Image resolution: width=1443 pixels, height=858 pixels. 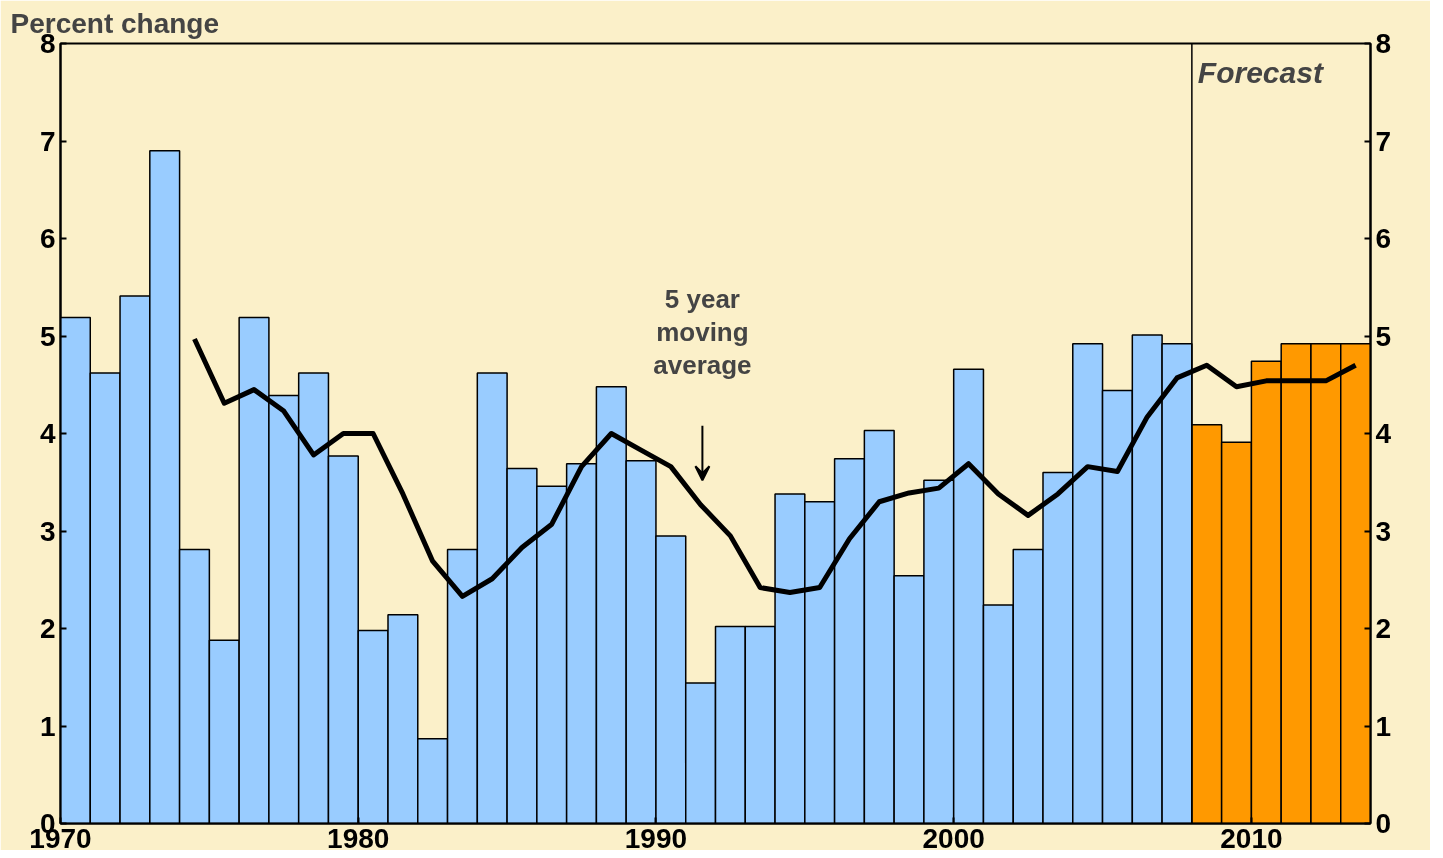 I want to click on y-tick-label: 6, so click(x=47, y=238).